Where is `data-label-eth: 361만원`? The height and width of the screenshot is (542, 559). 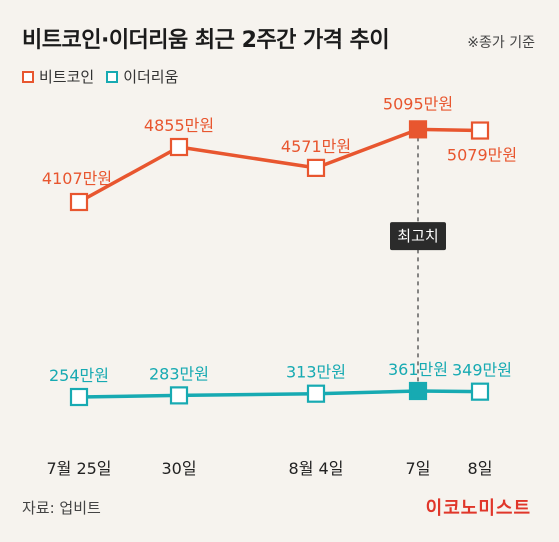 data-label-eth: 361만원 is located at coordinates (418, 369).